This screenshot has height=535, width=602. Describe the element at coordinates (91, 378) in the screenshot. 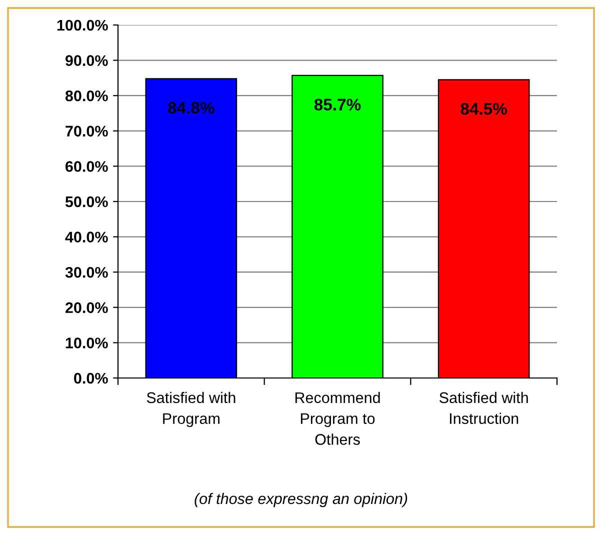

I see `y-tick-label: 0.0%` at that location.